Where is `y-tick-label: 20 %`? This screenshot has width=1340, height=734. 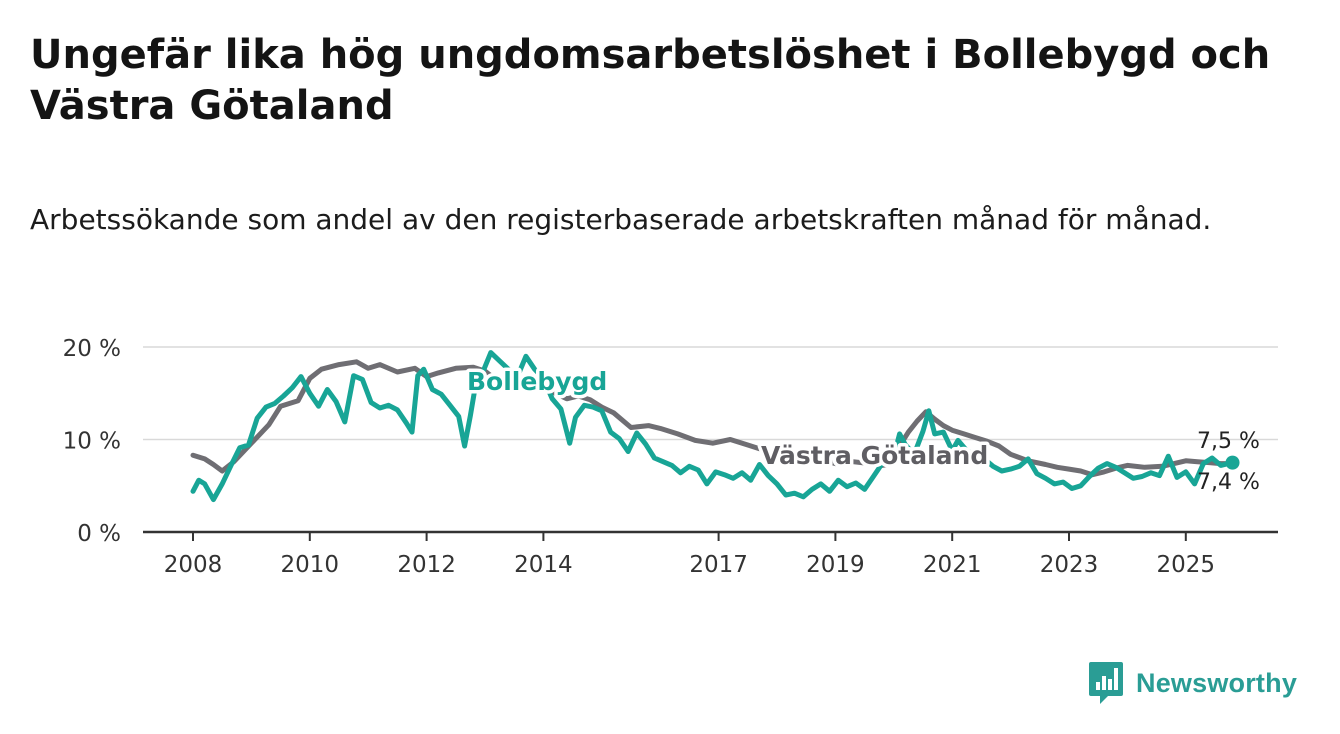 y-tick-label: 20 % is located at coordinates (92, 349).